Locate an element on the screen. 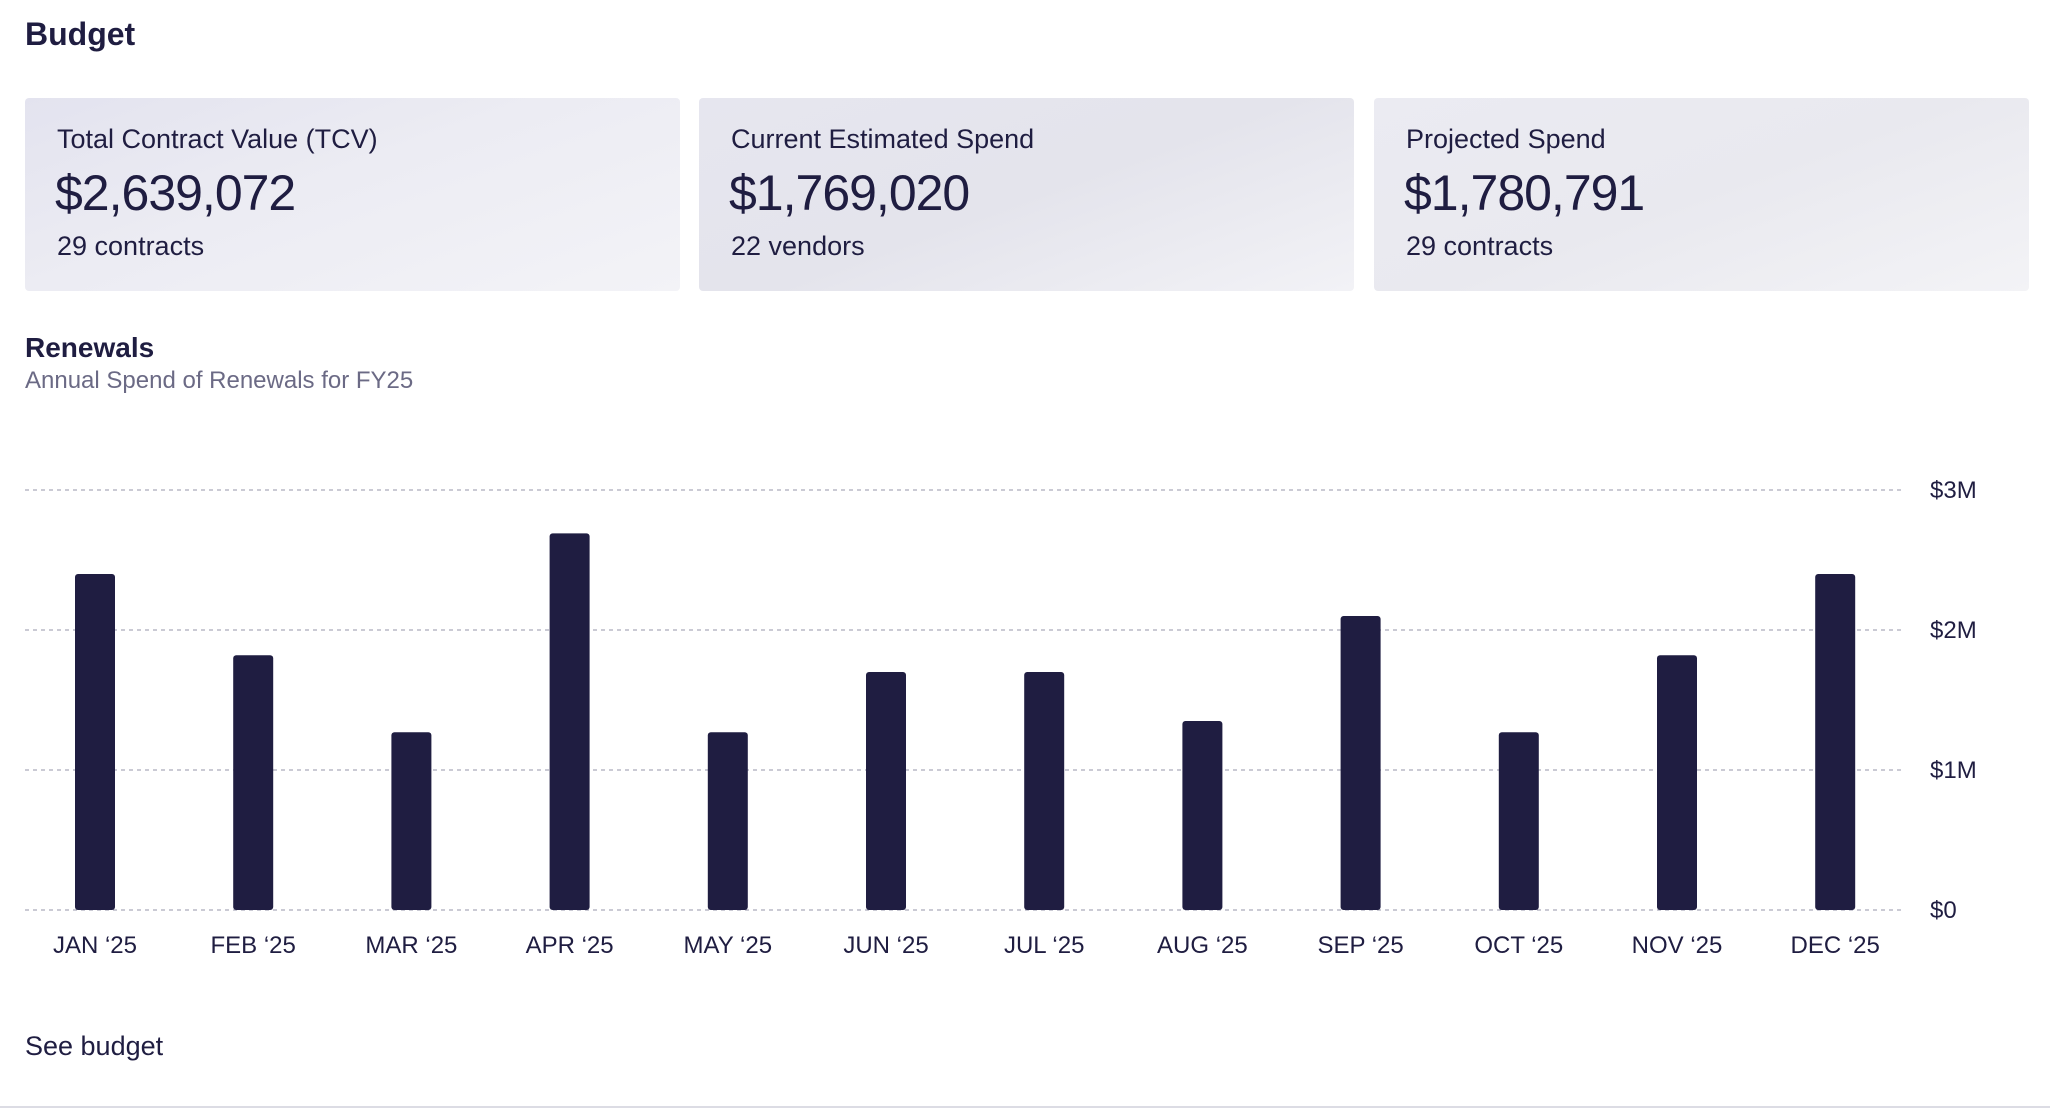  see-budget-link: See budget is located at coordinates (94, 1046).